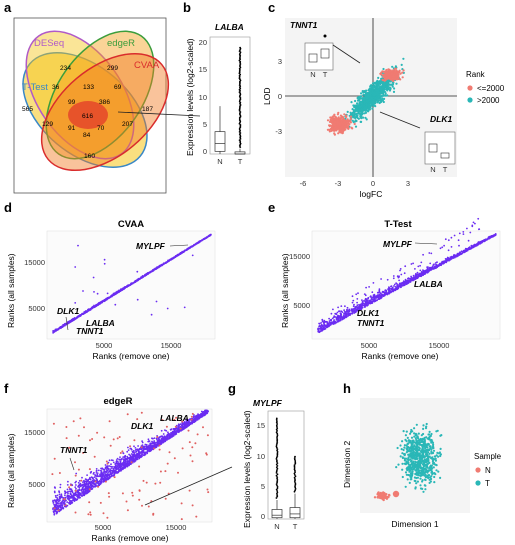  What do you see at coordinates (408, 183) in the screenshot?
I see `tick-label: 3` at bounding box center [408, 183].